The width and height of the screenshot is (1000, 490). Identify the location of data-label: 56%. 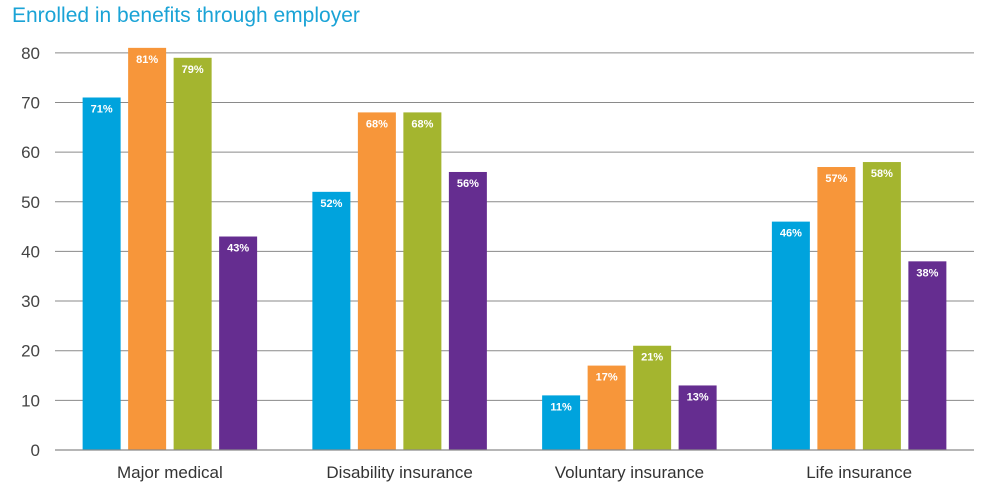
(468, 184).